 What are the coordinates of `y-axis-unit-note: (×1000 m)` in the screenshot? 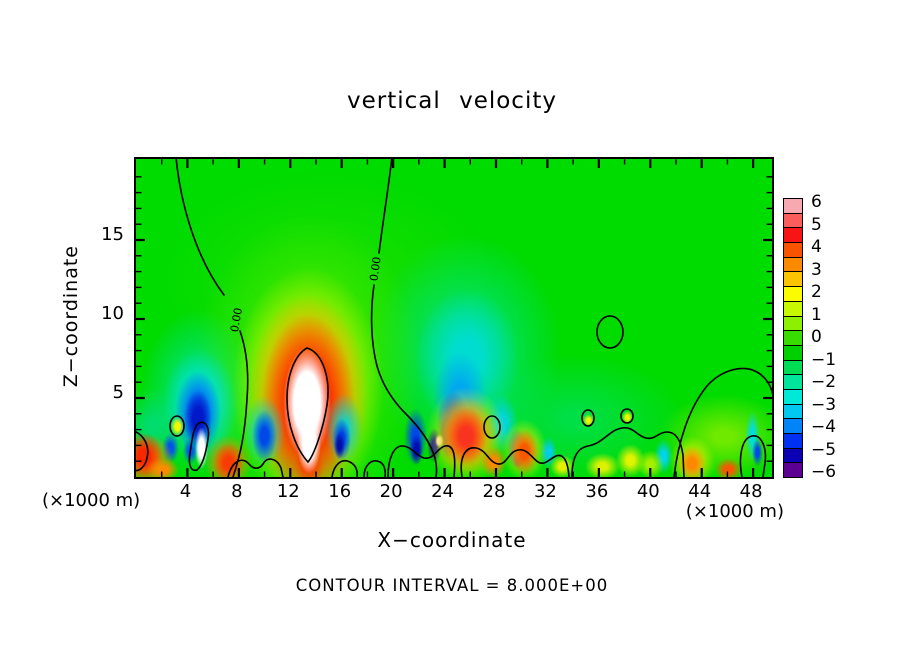 It's located at (91, 500).